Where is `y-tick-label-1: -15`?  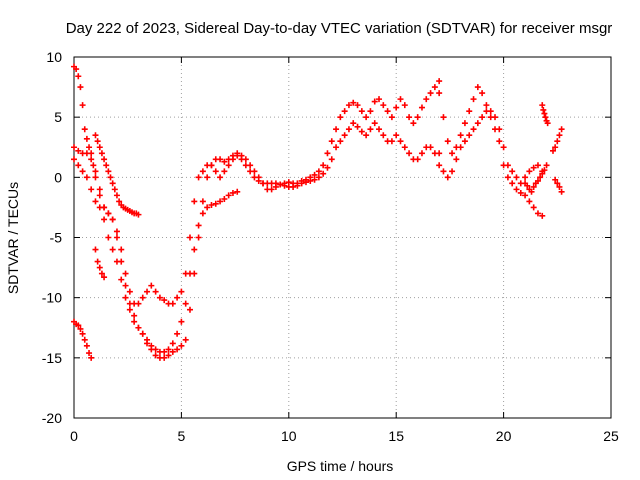
y-tick-label-1: -15 is located at coordinates (52, 358).